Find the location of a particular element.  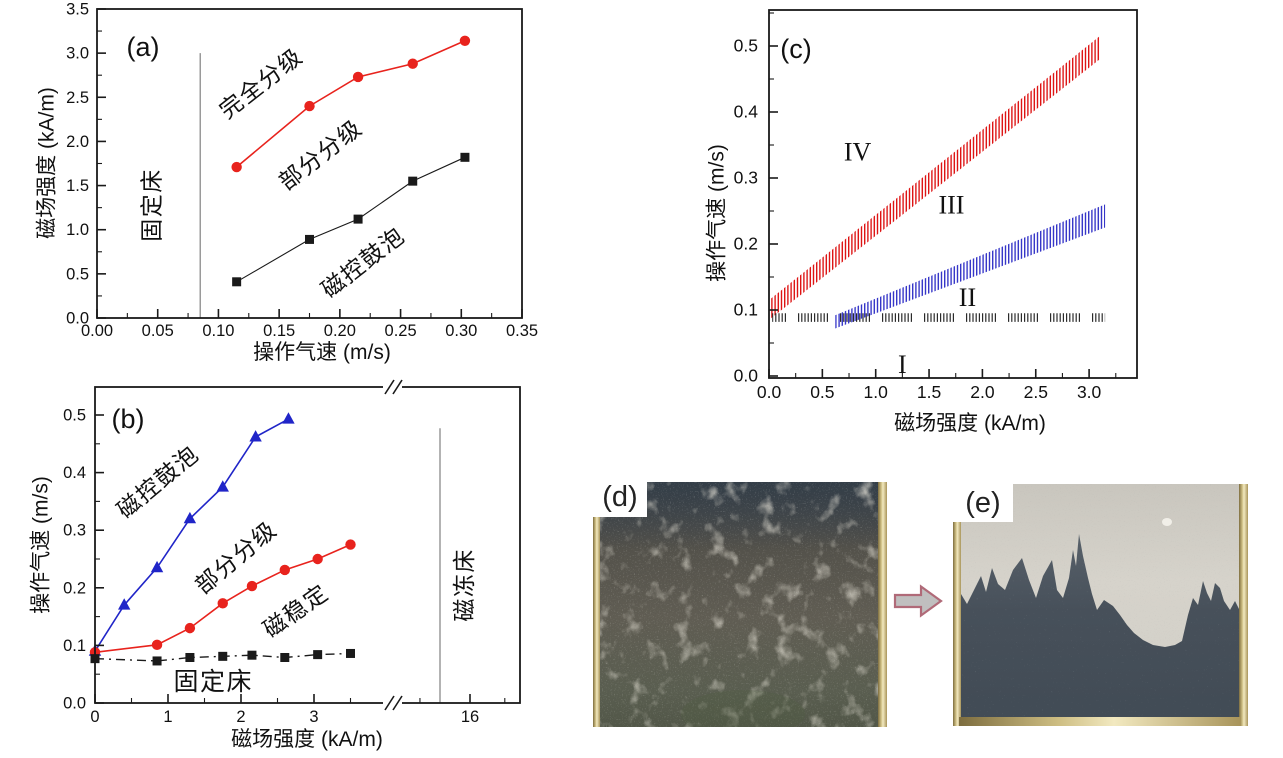

plot-area-b is located at coordinates (307, 545).